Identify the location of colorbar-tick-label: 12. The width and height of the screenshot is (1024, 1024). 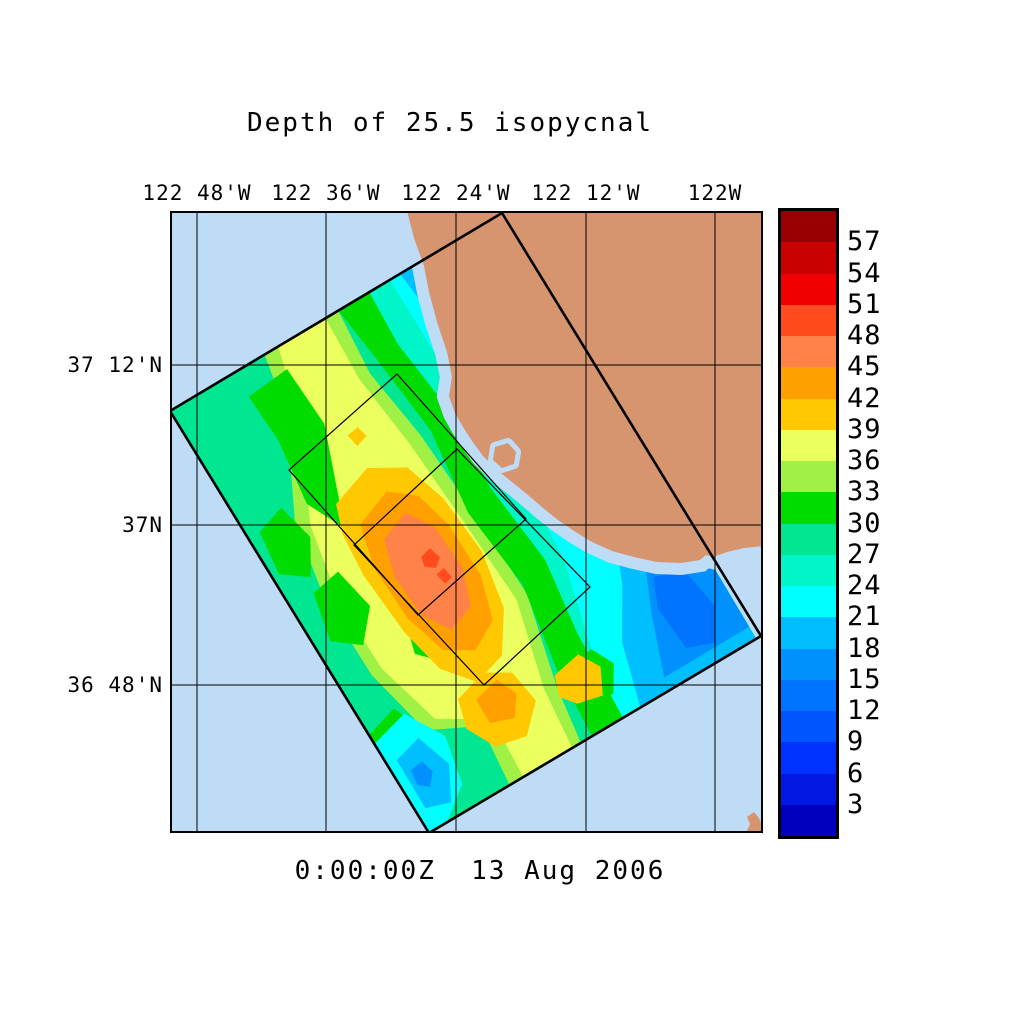
(864, 710).